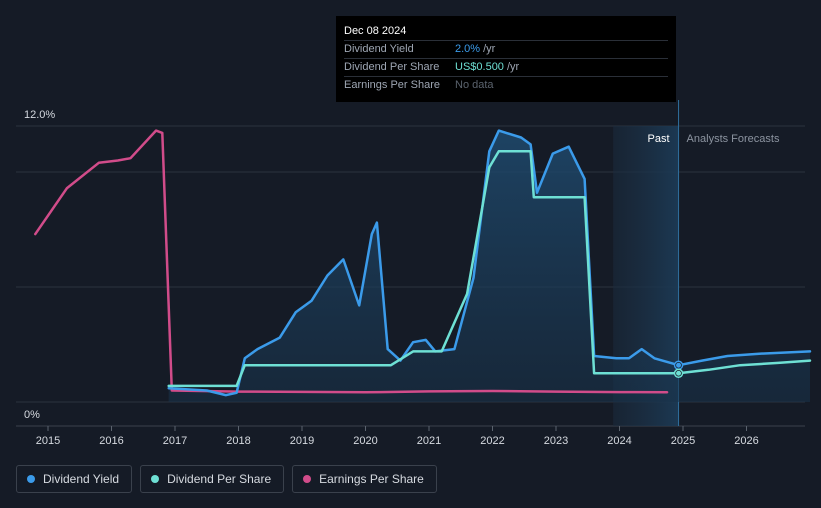 This screenshot has height=508, width=821. I want to click on x-tick-label: 2021, so click(429, 441).